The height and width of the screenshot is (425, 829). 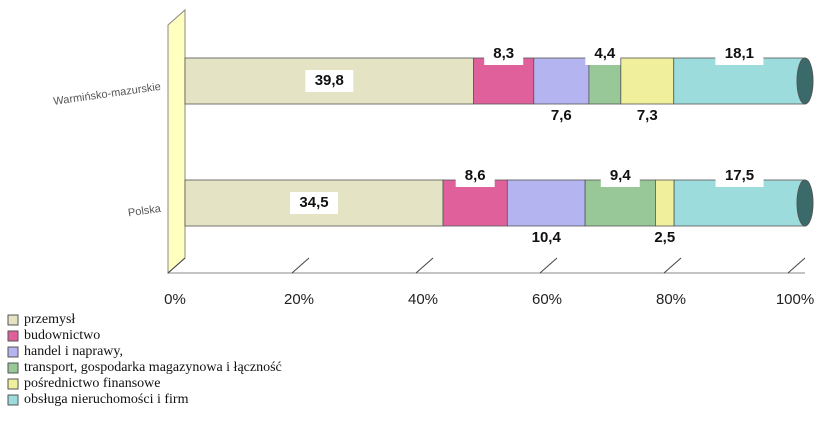 What do you see at coordinates (144, 211) in the screenshot?
I see `category-label: Polska` at bounding box center [144, 211].